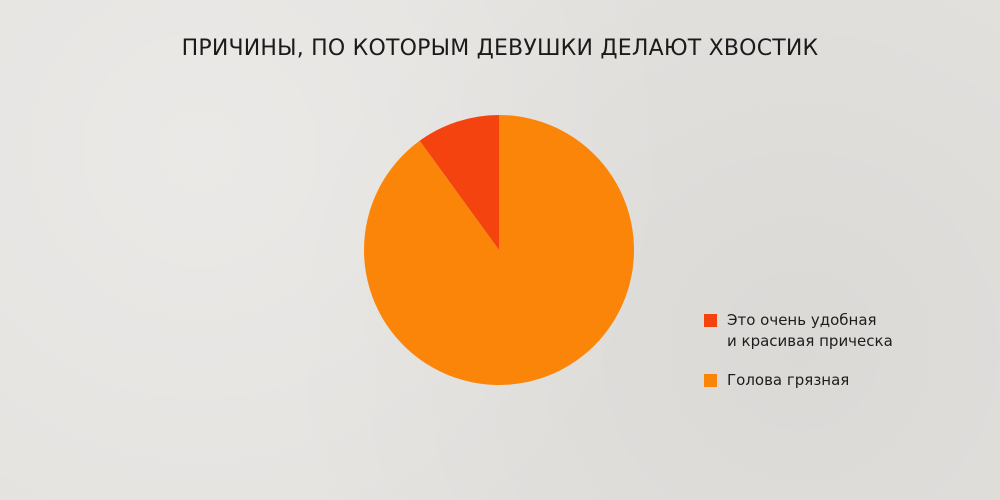  What do you see at coordinates (459, 182) in the screenshot?
I see `pie-slice-comfortable` at bounding box center [459, 182].